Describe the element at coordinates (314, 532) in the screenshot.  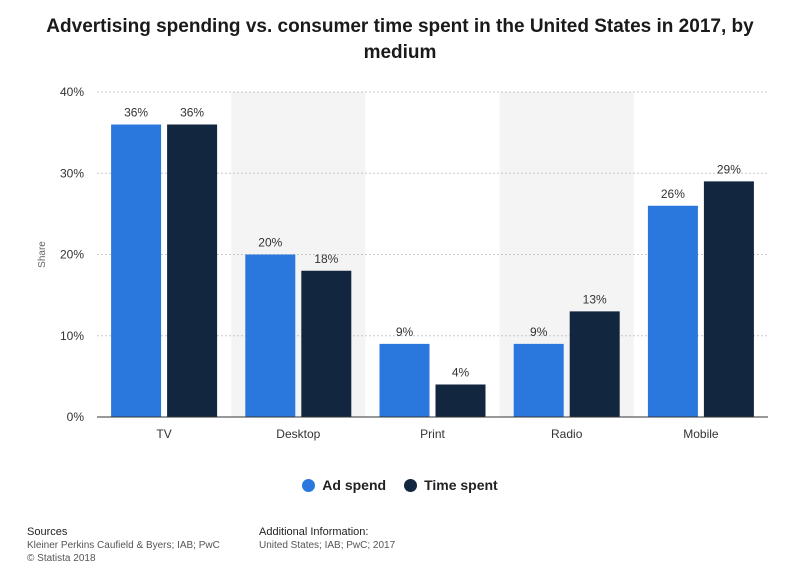
I see `additional-info-heading: Additional Information:` at that location.